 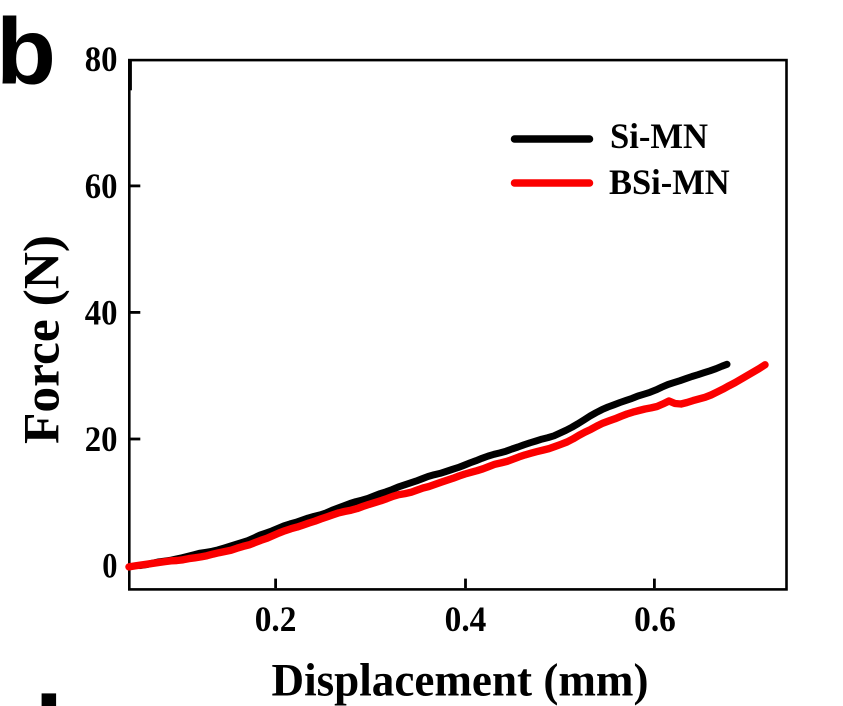 What do you see at coordinates (655, 619) in the screenshot?
I see `svg-text: 0.6` at bounding box center [655, 619].